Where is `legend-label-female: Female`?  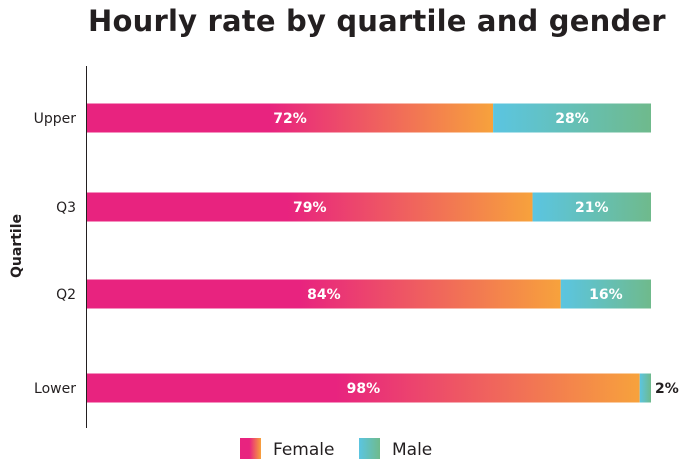
legend-label-female: Female is located at coordinates (303, 450).